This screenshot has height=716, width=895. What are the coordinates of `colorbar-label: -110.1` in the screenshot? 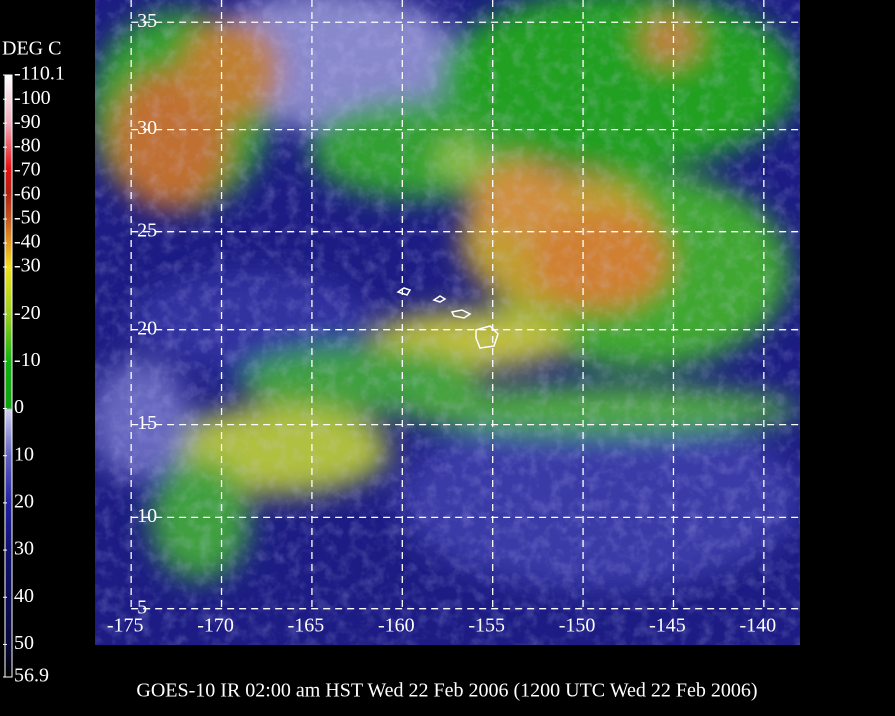 It's located at (39, 74).